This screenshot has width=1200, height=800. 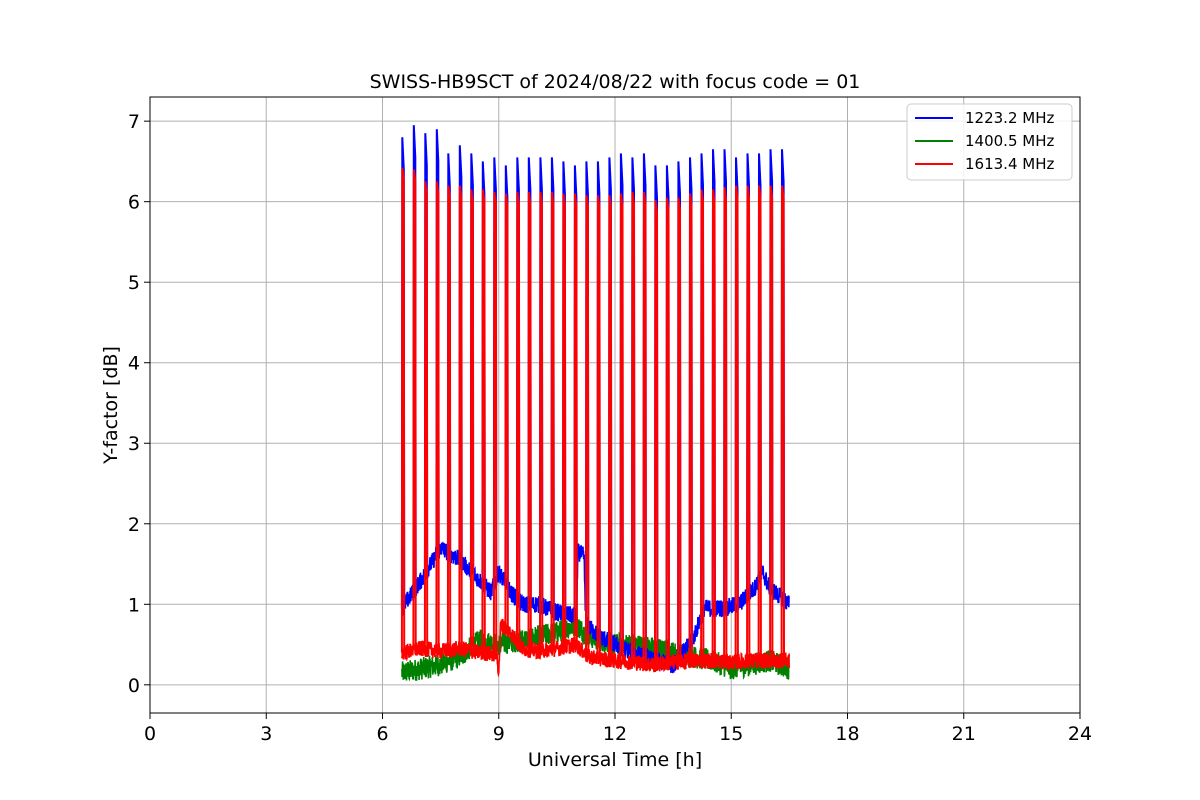 What do you see at coordinates (134, 444) in the screenshot?
I see `y-tick-label: 3` at bounding box center [134, 444].